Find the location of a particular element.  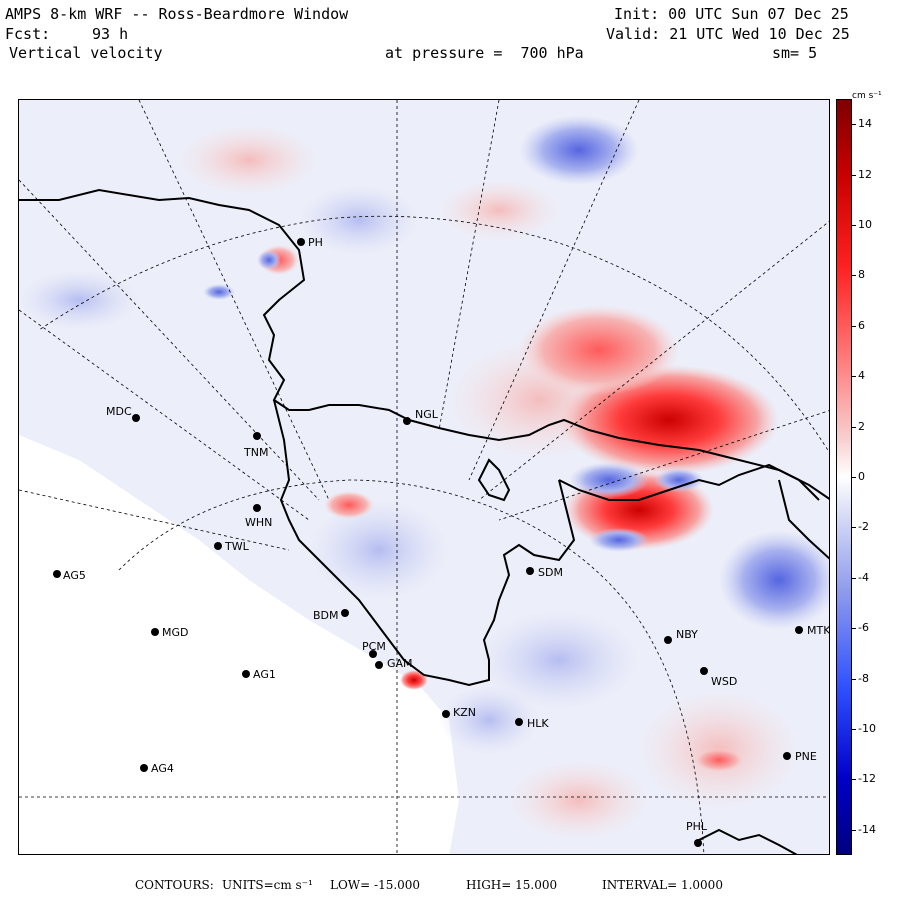

station-dot-ag1 is located at coordinates (246, 674).